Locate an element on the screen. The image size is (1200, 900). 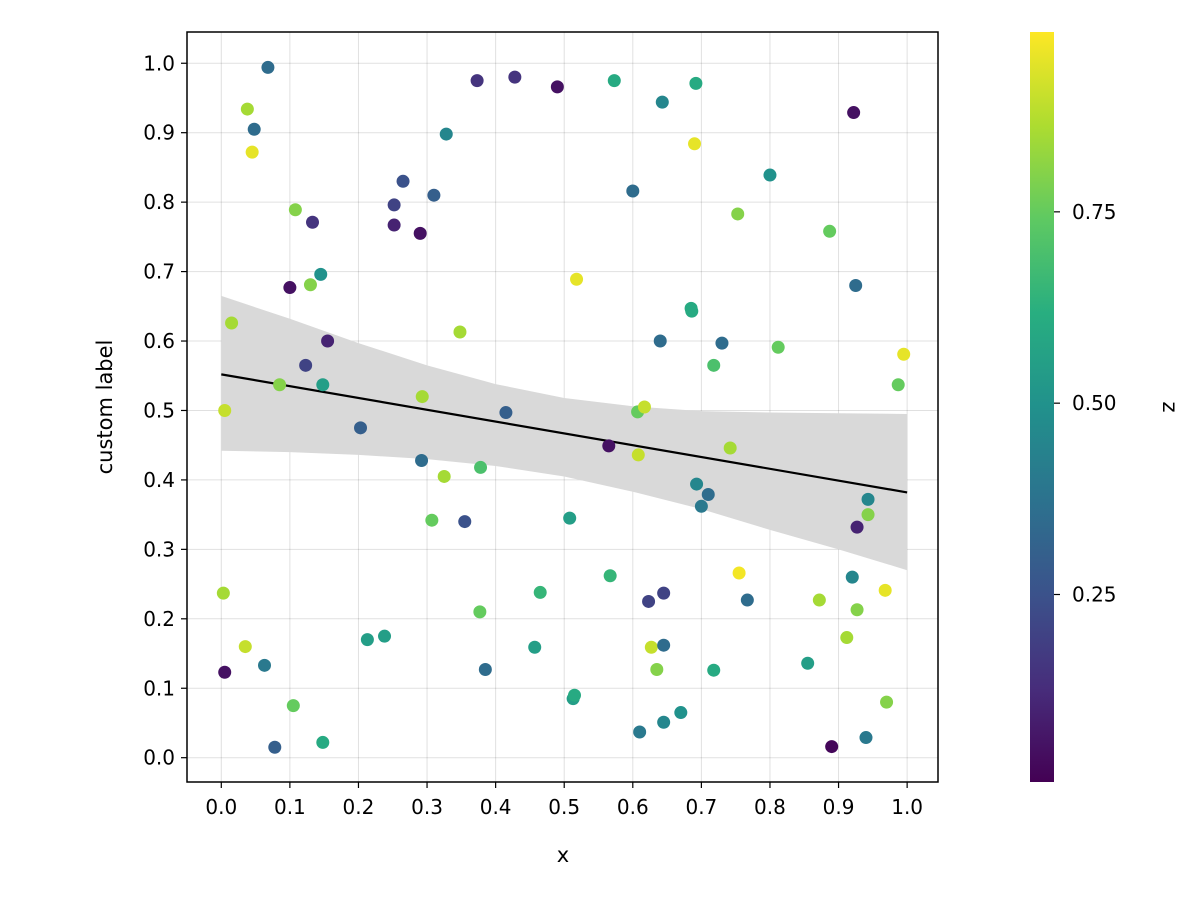
y-tick-label: 0.3 is located at coordinates (159, 549).